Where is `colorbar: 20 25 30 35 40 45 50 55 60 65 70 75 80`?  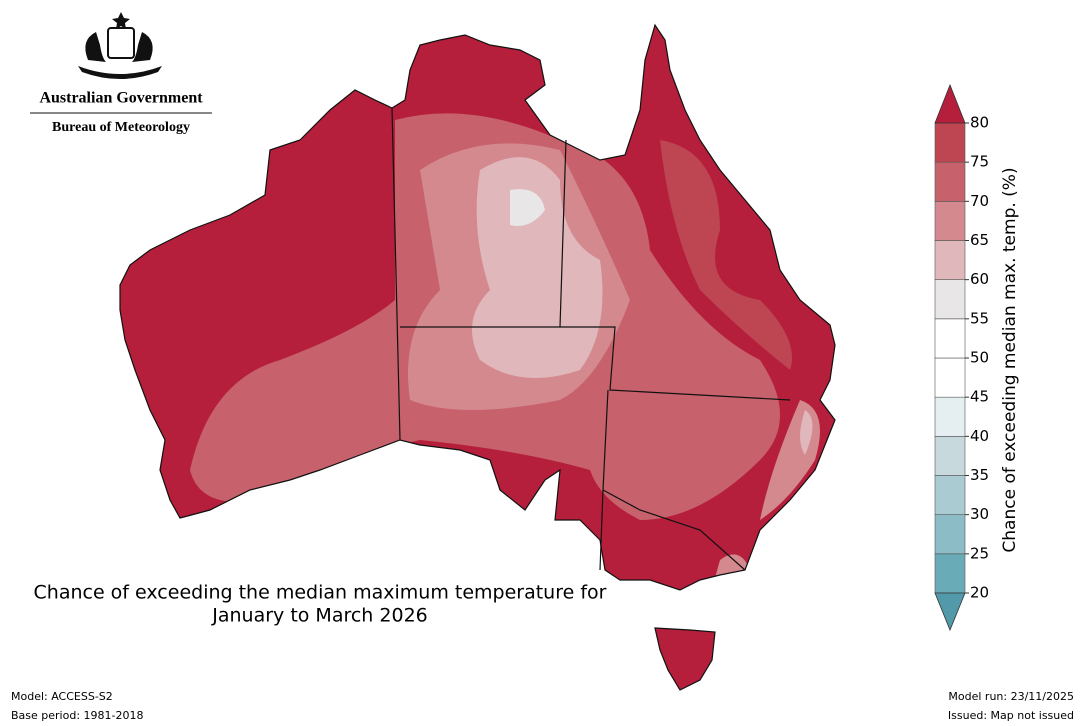 colorbar: 20 25 30 35 40 45 50 55 60 65 70 75 80 is located at coordinates (961, 357).